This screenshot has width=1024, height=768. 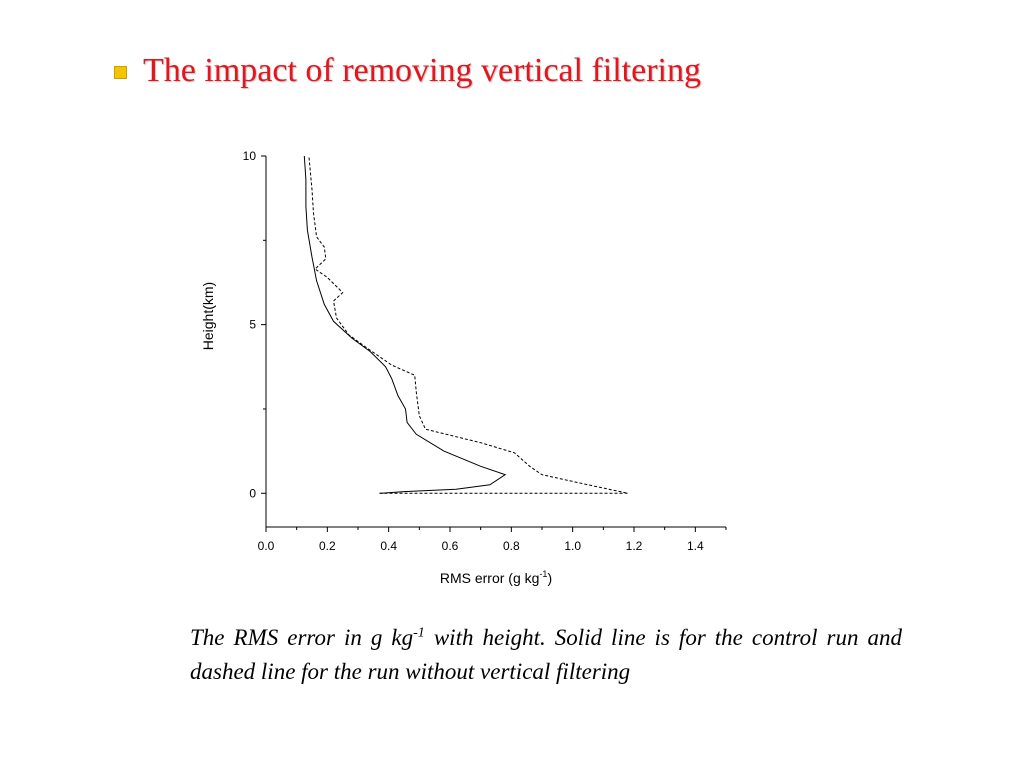 What do you see at coordinates (572, 546) in the screenshot?
I see `x-tick-label: 1.0` at bounding box center [572, 546].